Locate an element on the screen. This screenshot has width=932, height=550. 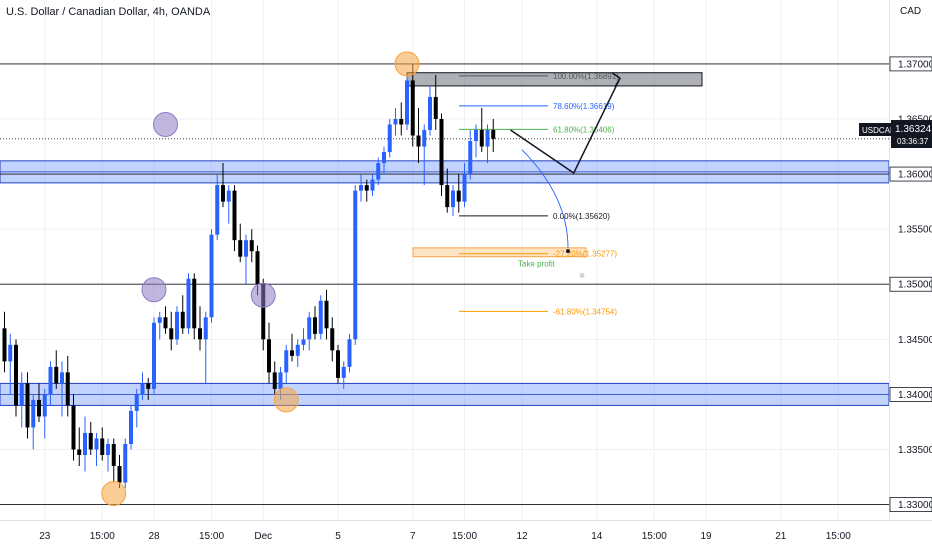
chart-title: U.S. Dollar / Canadian Dollar, 4h, OANDA is located at coordinates (108, 12).